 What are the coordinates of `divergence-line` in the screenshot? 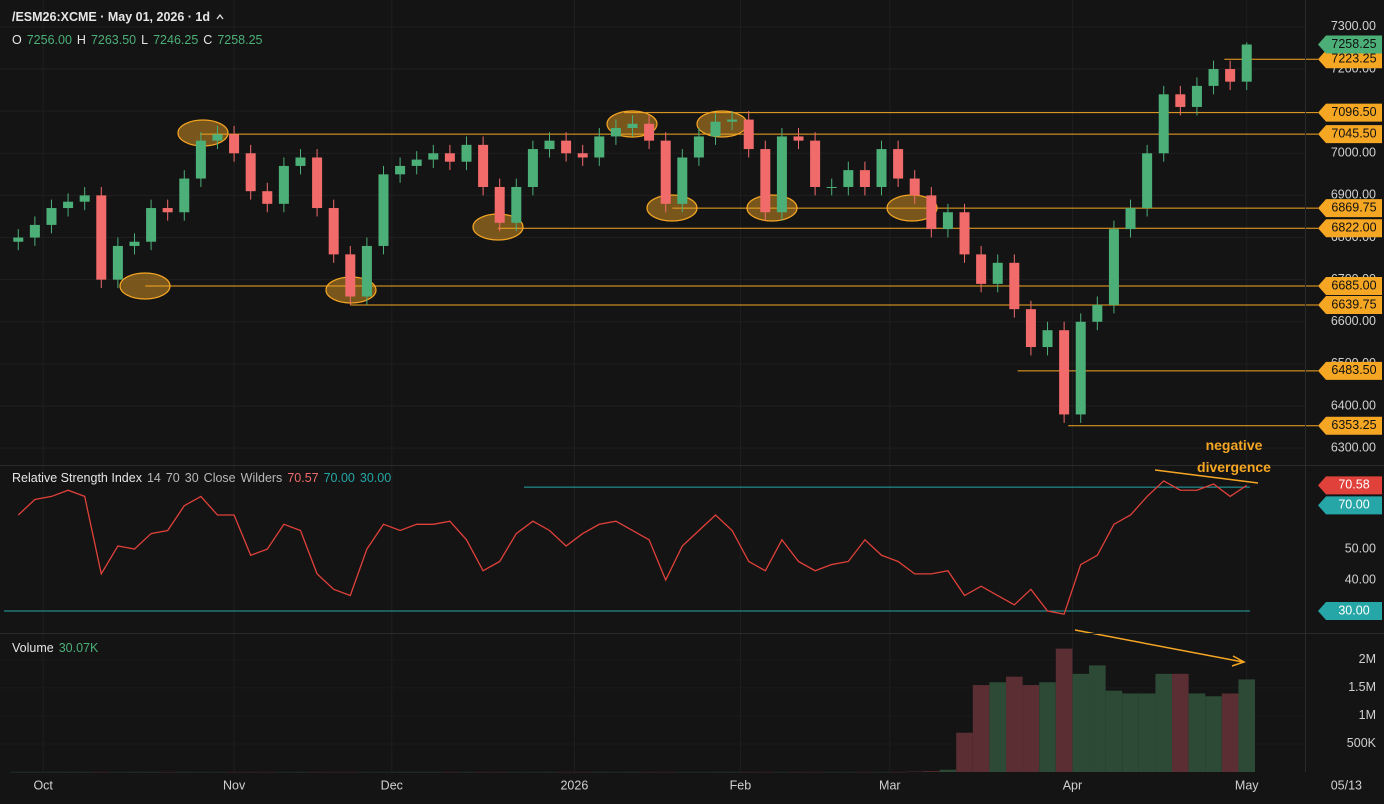 It's located at (1206, 476).